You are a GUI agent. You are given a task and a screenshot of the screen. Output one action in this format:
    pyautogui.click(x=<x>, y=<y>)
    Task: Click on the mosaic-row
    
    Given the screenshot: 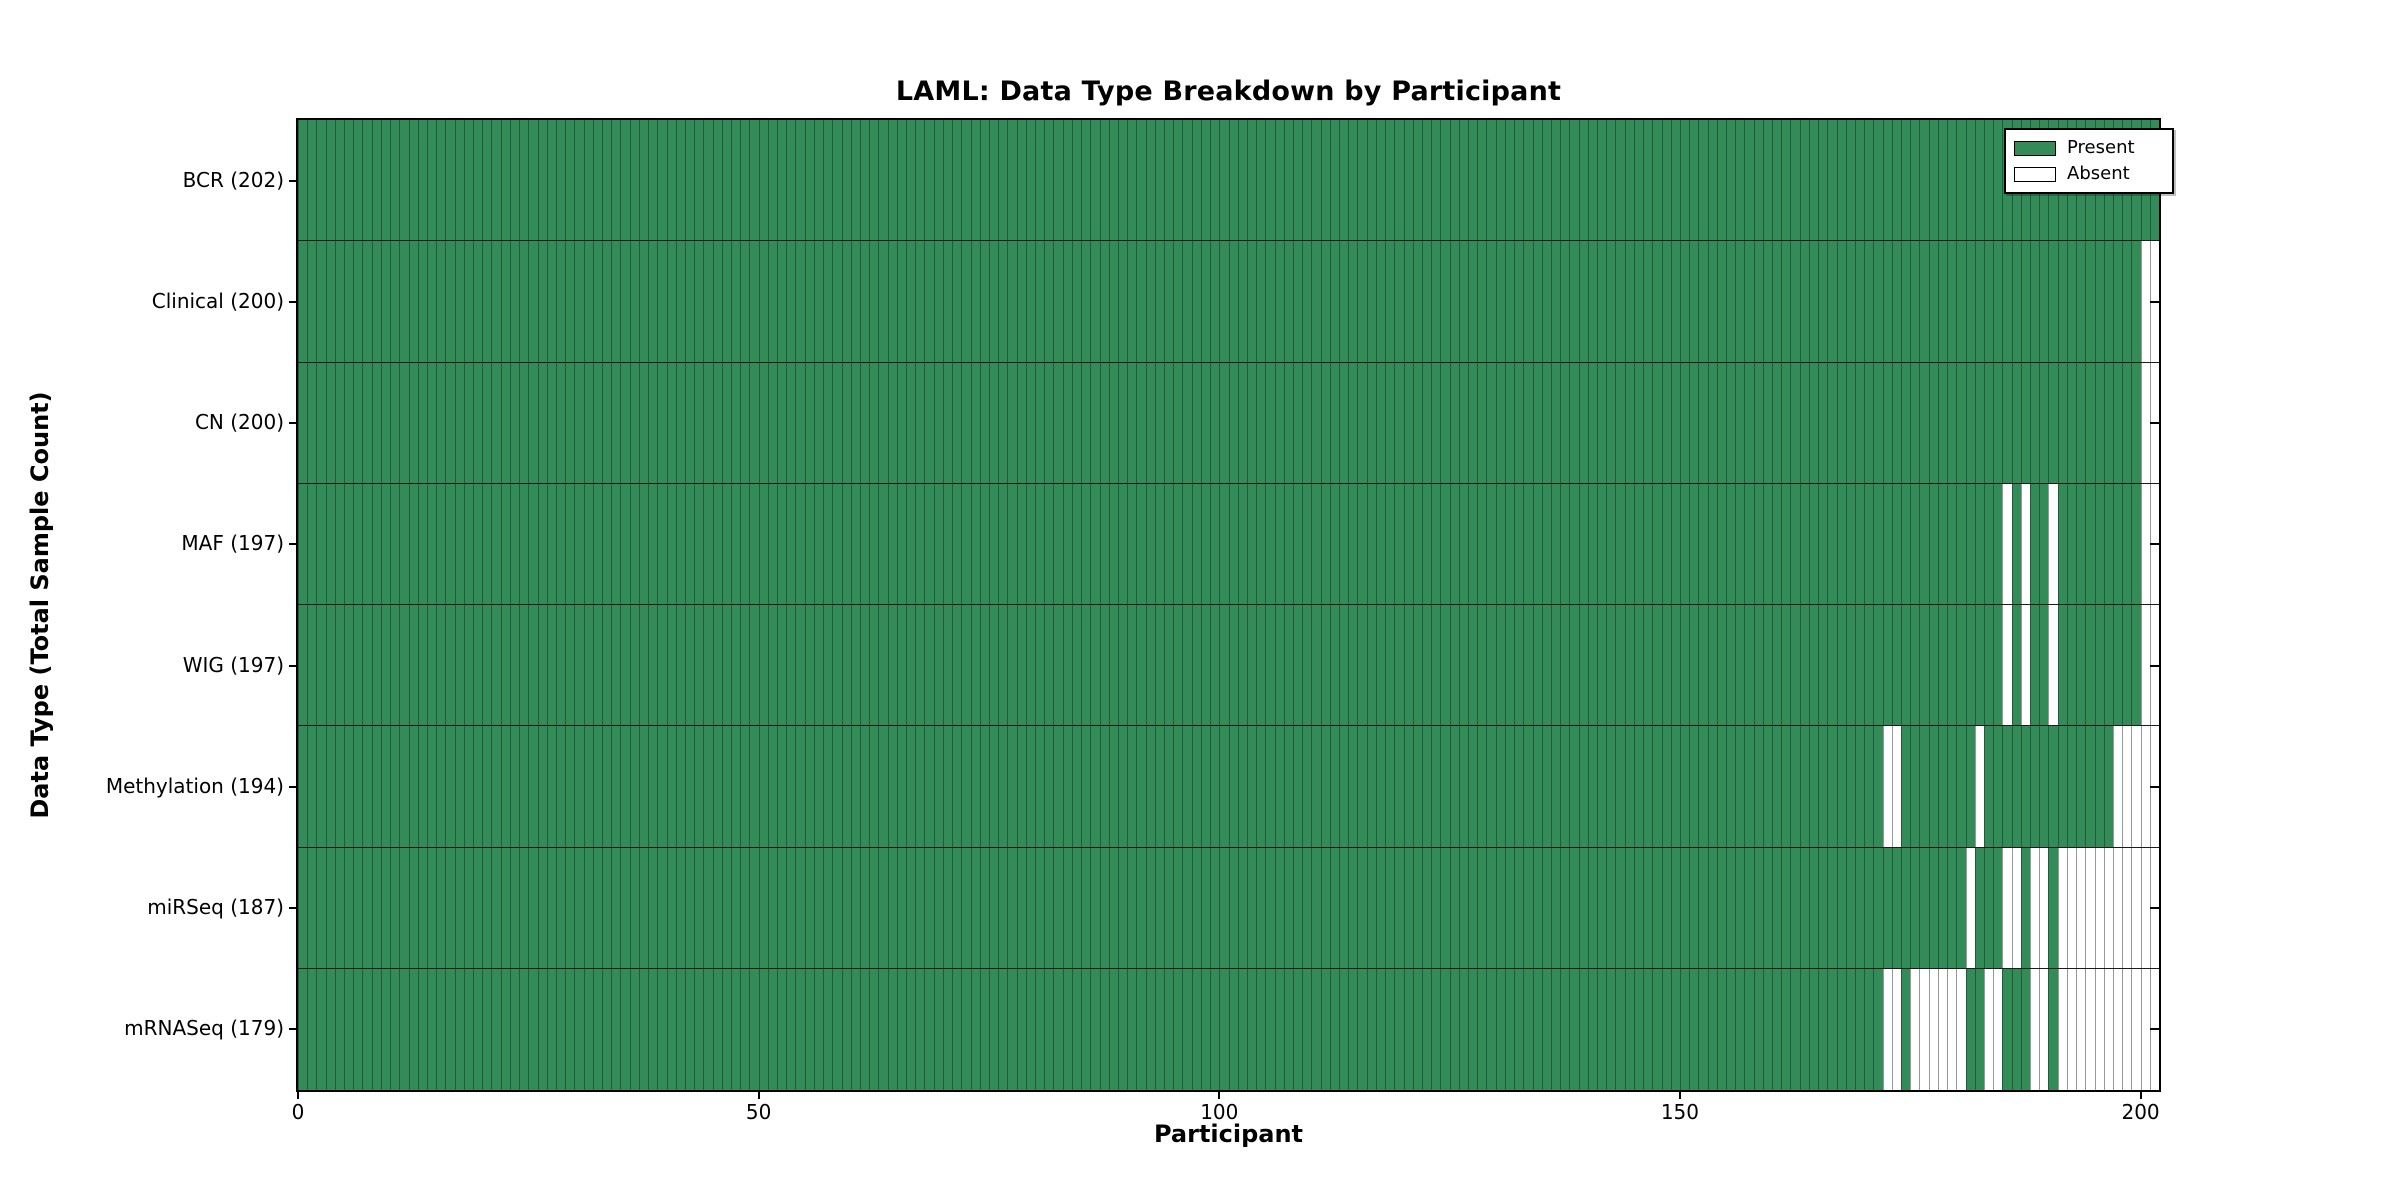 What is the action you would take?
    pyautogui.click(x=1229, y=1029)
    